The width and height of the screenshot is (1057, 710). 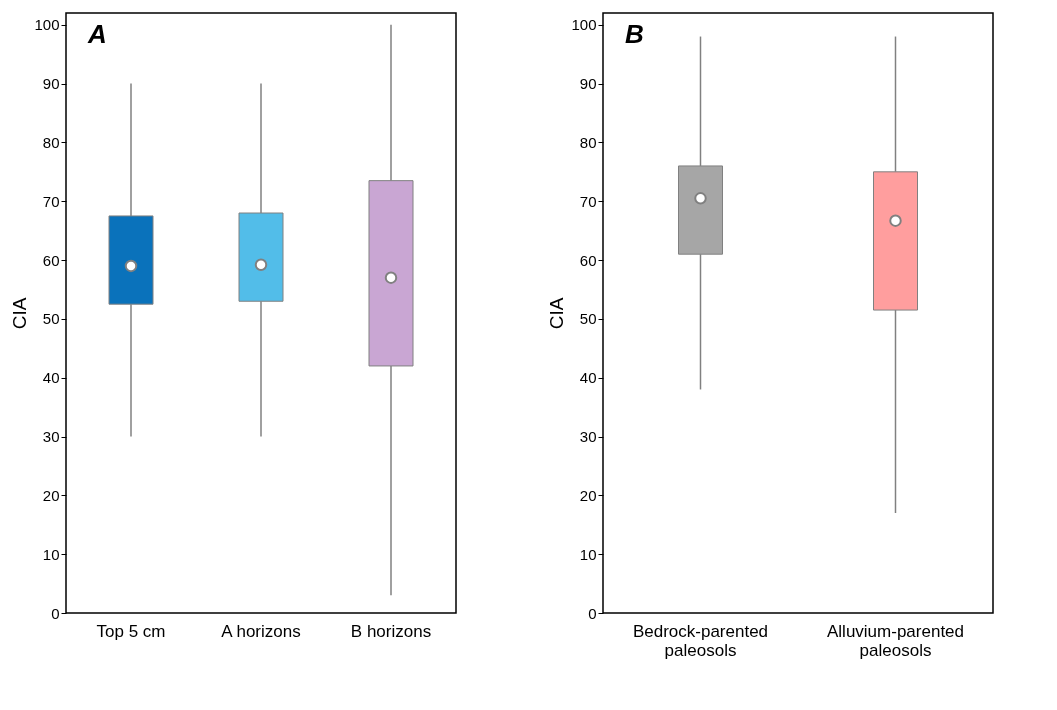 I want to click on x-tick-label: Alluvium-parented paleosols, so click(x=895, y=640).